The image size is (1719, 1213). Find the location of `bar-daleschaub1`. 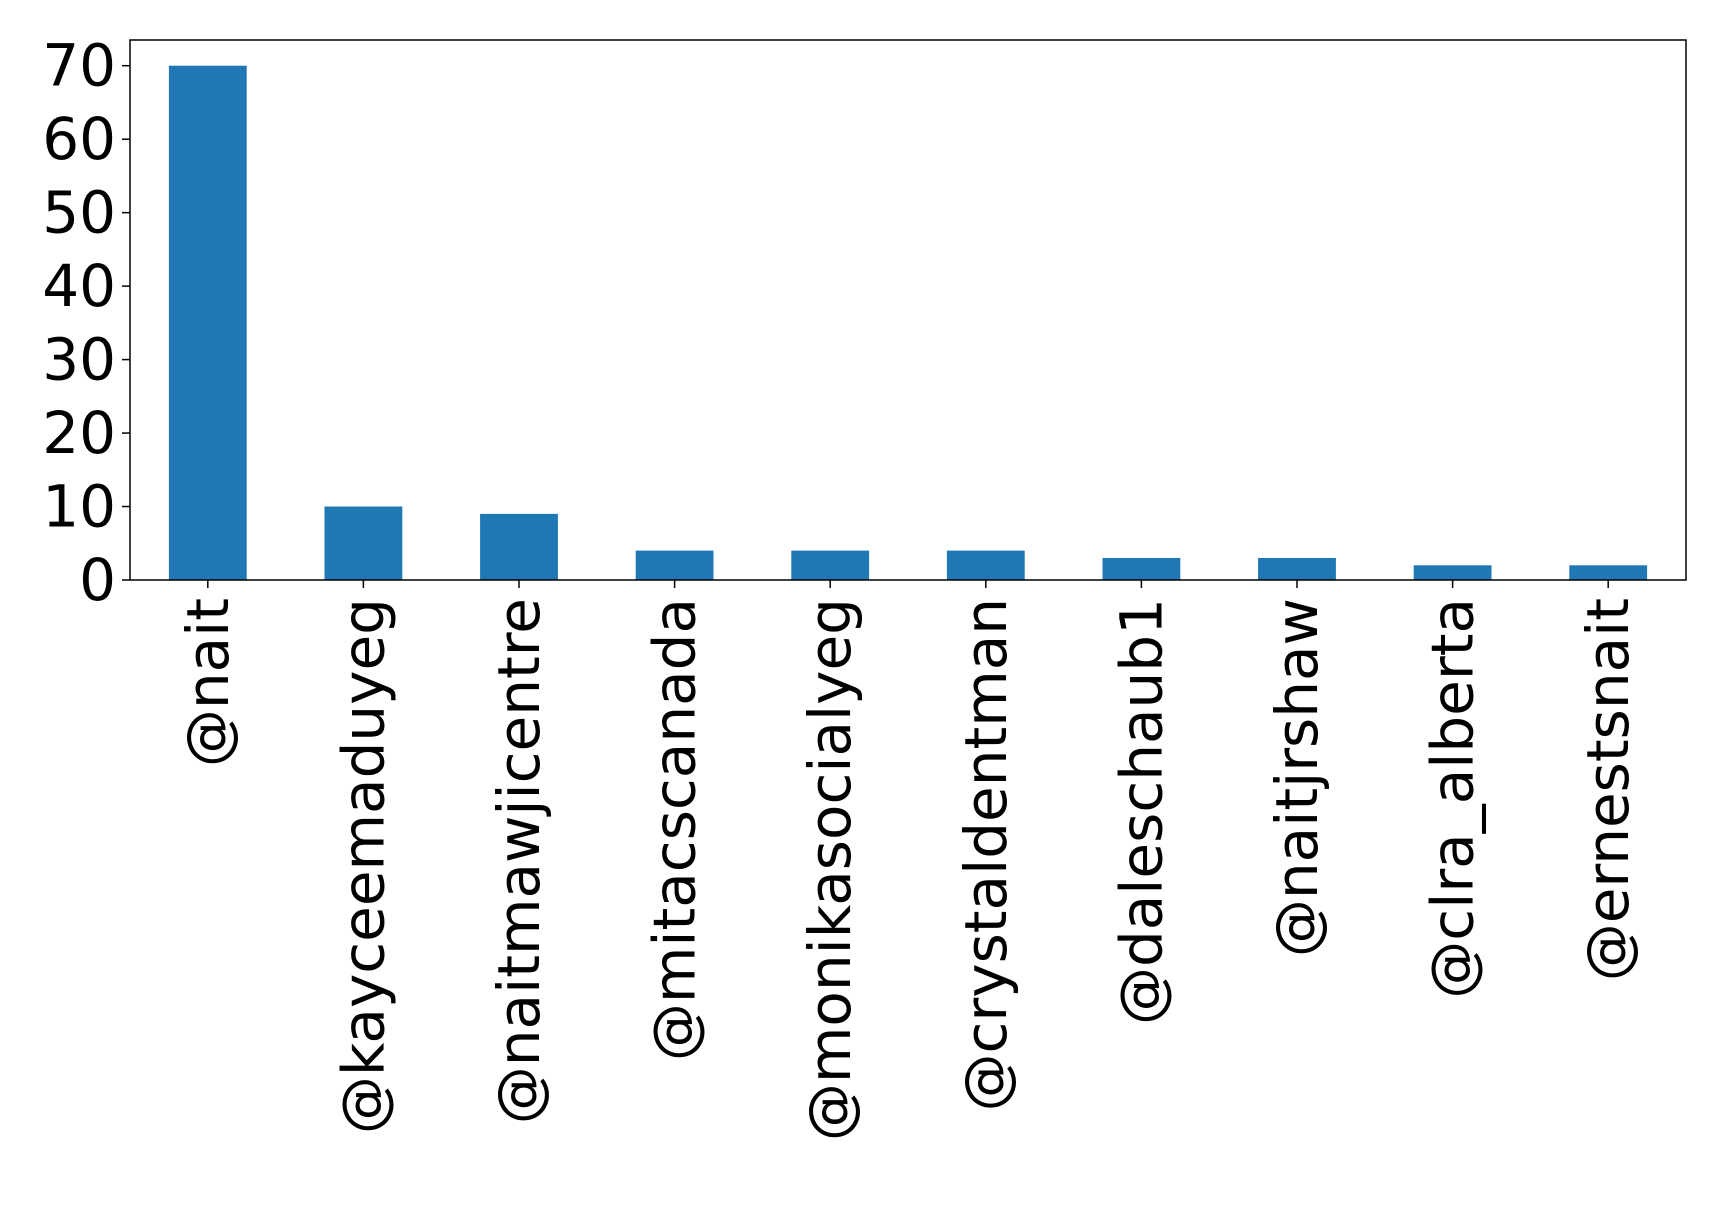

bar-daleschaub1 is located at coordinates (1141, 568).